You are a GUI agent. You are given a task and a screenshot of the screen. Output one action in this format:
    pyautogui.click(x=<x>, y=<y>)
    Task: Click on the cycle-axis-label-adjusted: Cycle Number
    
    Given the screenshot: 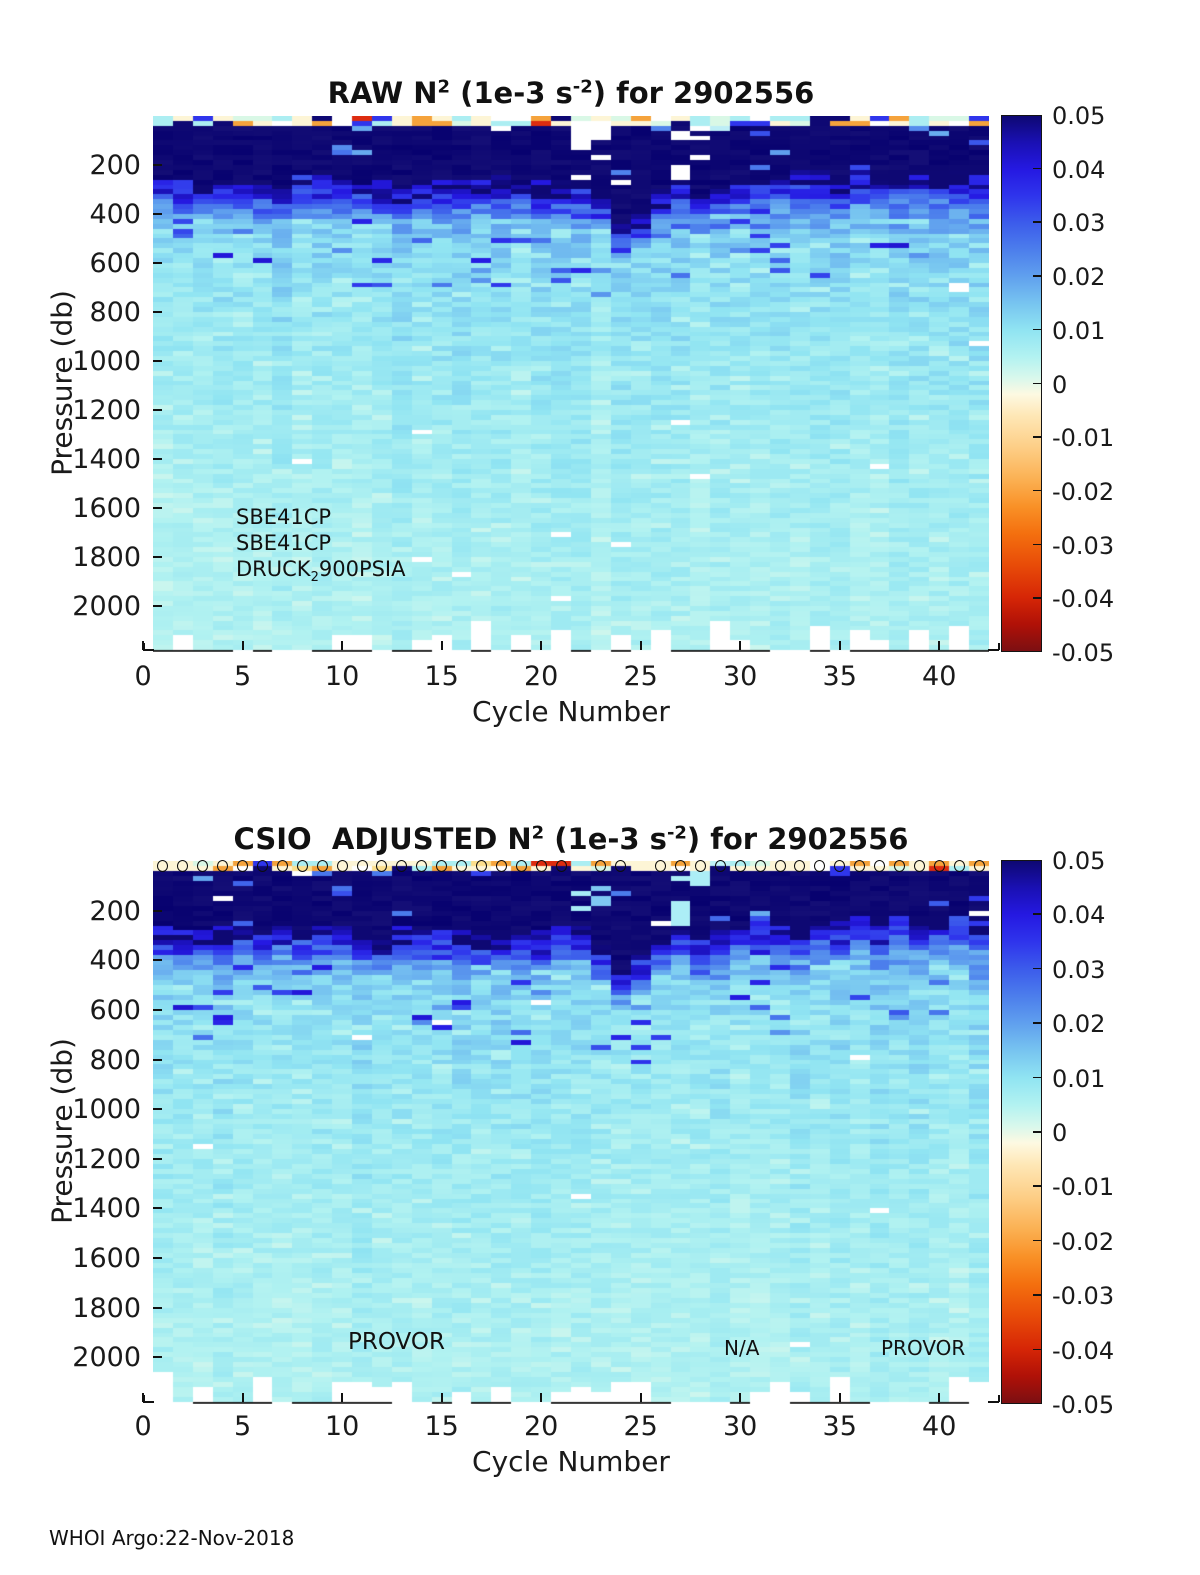 What is the action you would take?
    pyautogui.click(x=571, y=1461)
    